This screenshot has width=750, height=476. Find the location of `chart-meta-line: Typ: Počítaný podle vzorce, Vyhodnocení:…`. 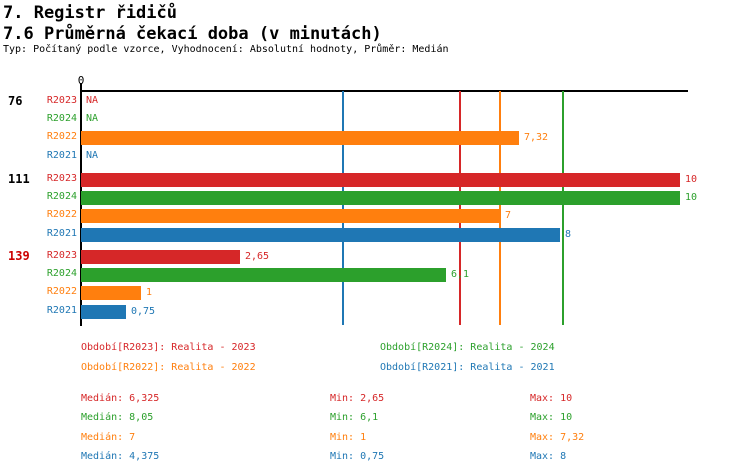

chart-meta-line: Typ: Počítaný podle vzorce, Vyhodnocení:… is located at coordinates (226, 49).